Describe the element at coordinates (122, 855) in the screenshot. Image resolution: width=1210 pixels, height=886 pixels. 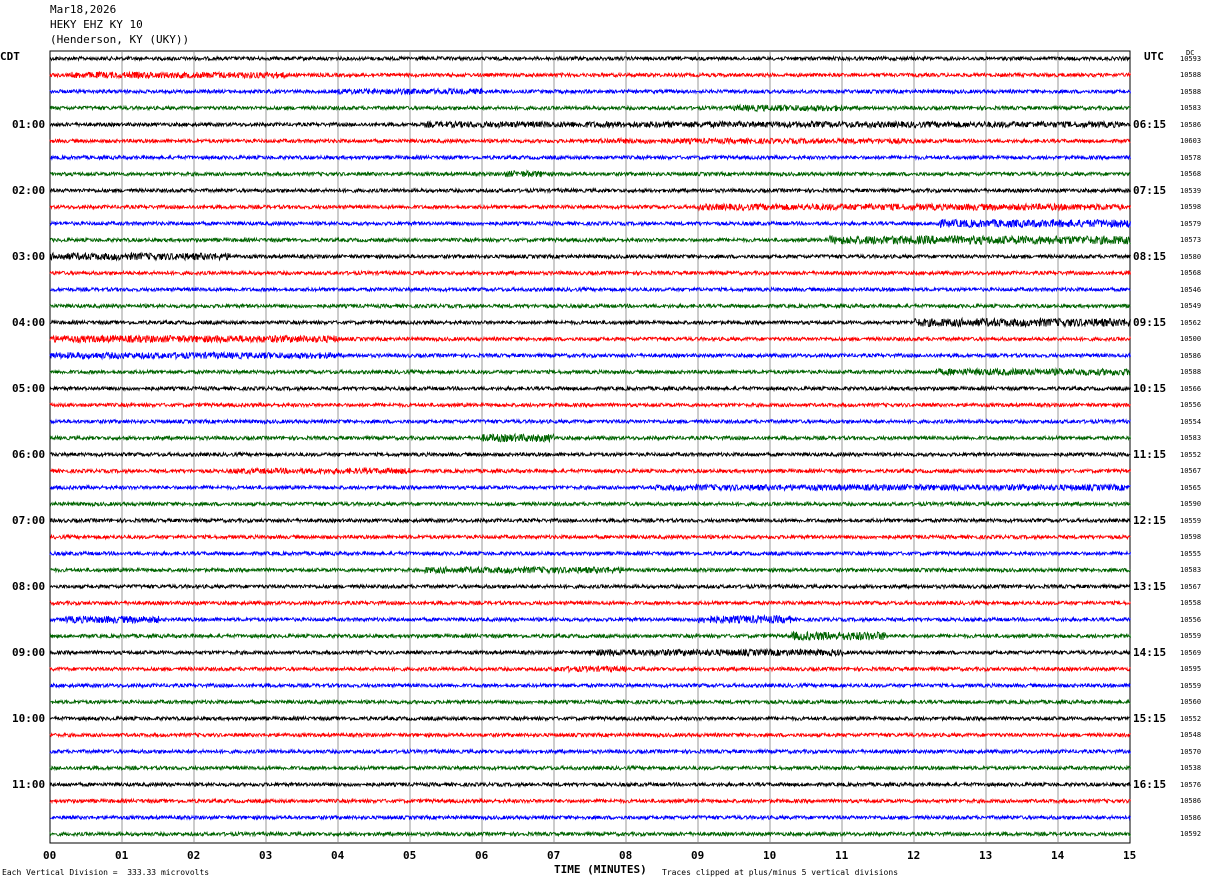
I see `x-tick-label: 01` at that location.